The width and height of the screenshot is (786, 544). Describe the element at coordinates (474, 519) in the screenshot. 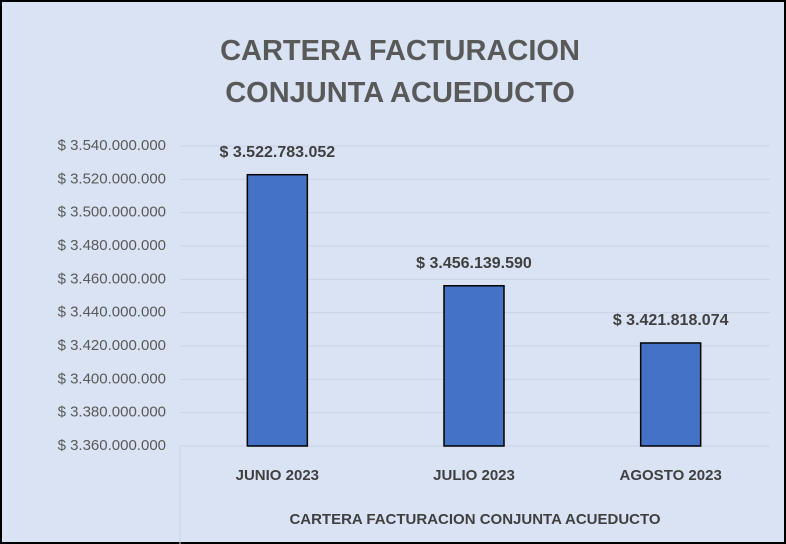

I see `x-axis-label: CARTERA FACTURACION CONJUNTA ACUEDUCTO` at that location.